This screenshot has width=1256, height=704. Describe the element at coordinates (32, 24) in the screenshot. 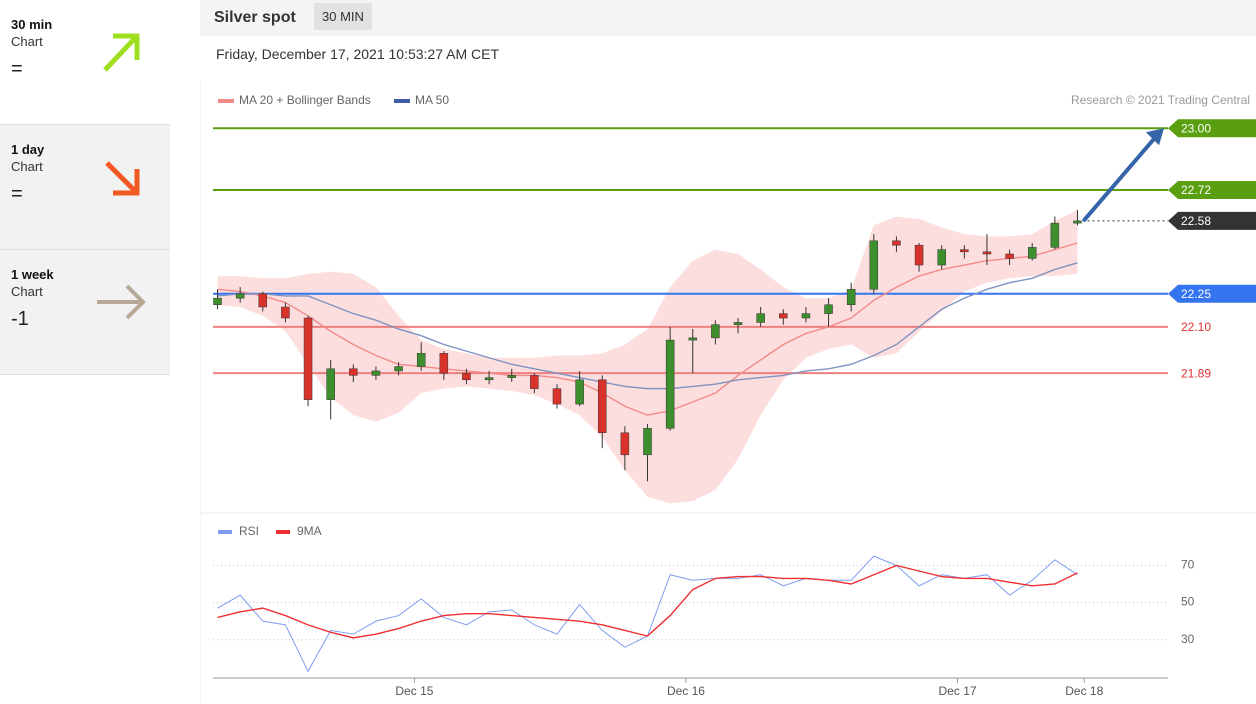

I see `period: 30 min` at that location.